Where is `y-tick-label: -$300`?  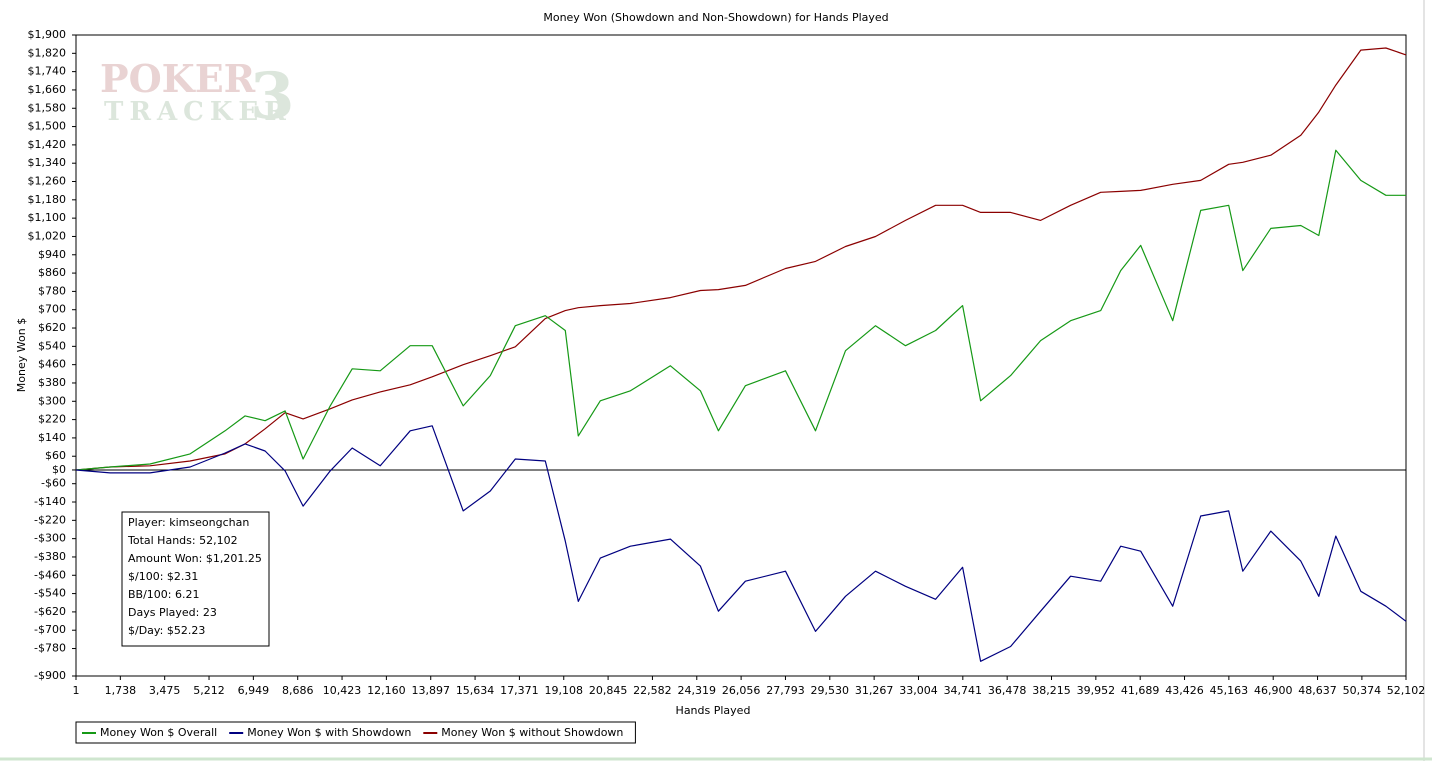
y-tick-label: -$300 is located at coordinates (50, 538).